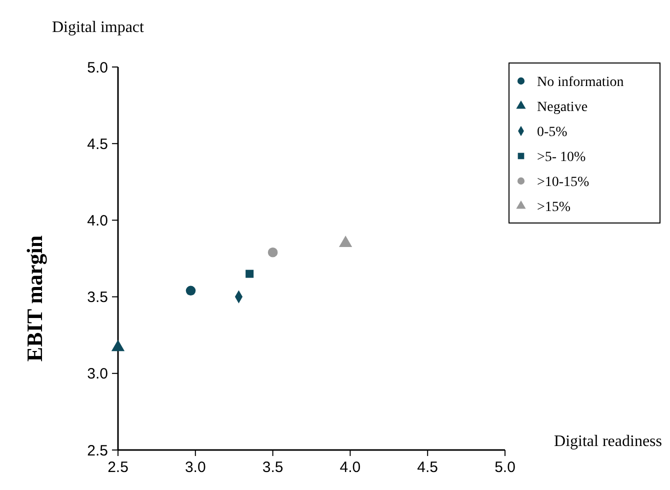  What do you see at coordinates (554, 207) in the screenshot?
I see `legend-label: >15%` at bounding box center [554, 207].